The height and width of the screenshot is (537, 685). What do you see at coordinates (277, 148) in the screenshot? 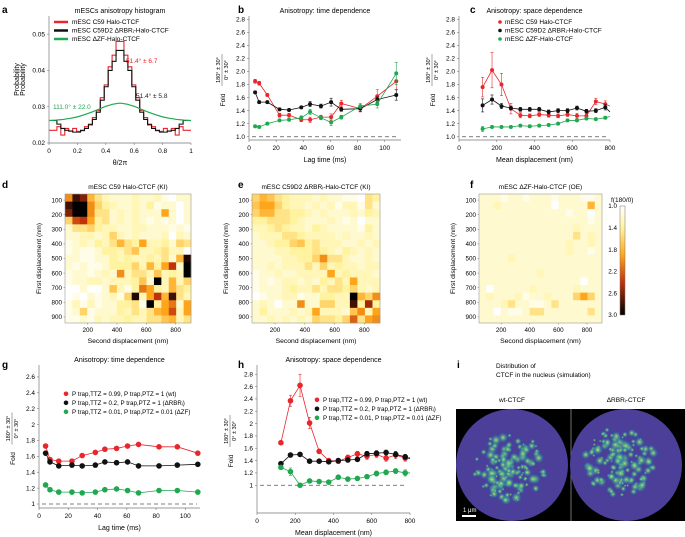
I see `x-tick-label: 20` at bounding box center [277, 148].